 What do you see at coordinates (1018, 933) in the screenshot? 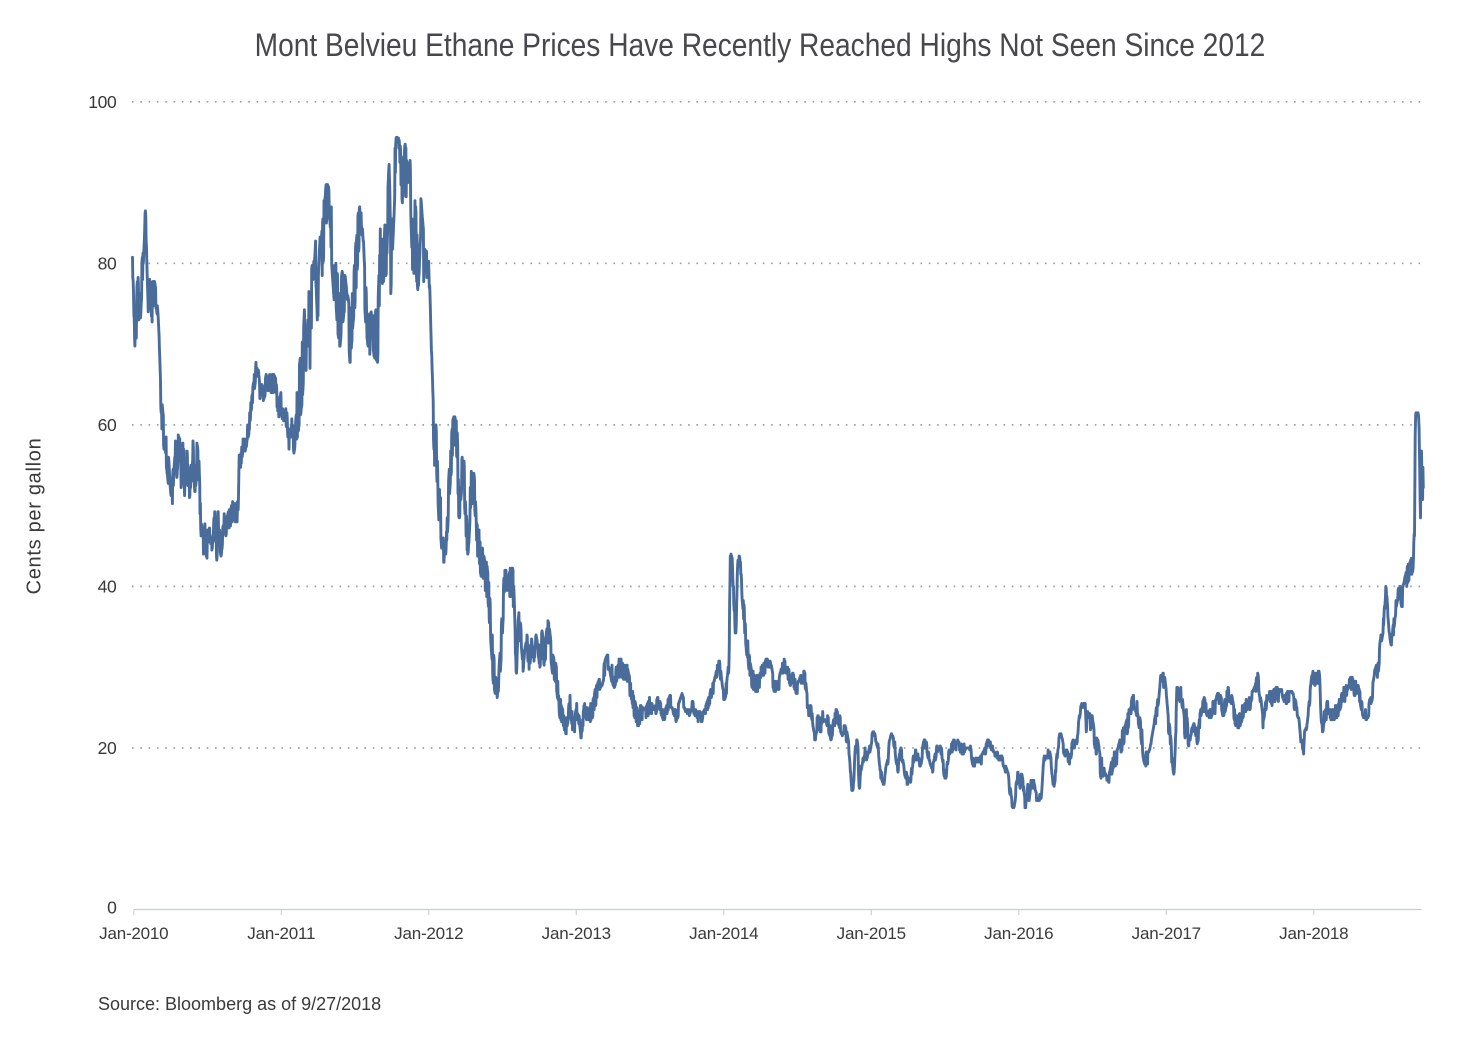
I see `svg-text: Jan-2016` at bounding box center [1018, 933].